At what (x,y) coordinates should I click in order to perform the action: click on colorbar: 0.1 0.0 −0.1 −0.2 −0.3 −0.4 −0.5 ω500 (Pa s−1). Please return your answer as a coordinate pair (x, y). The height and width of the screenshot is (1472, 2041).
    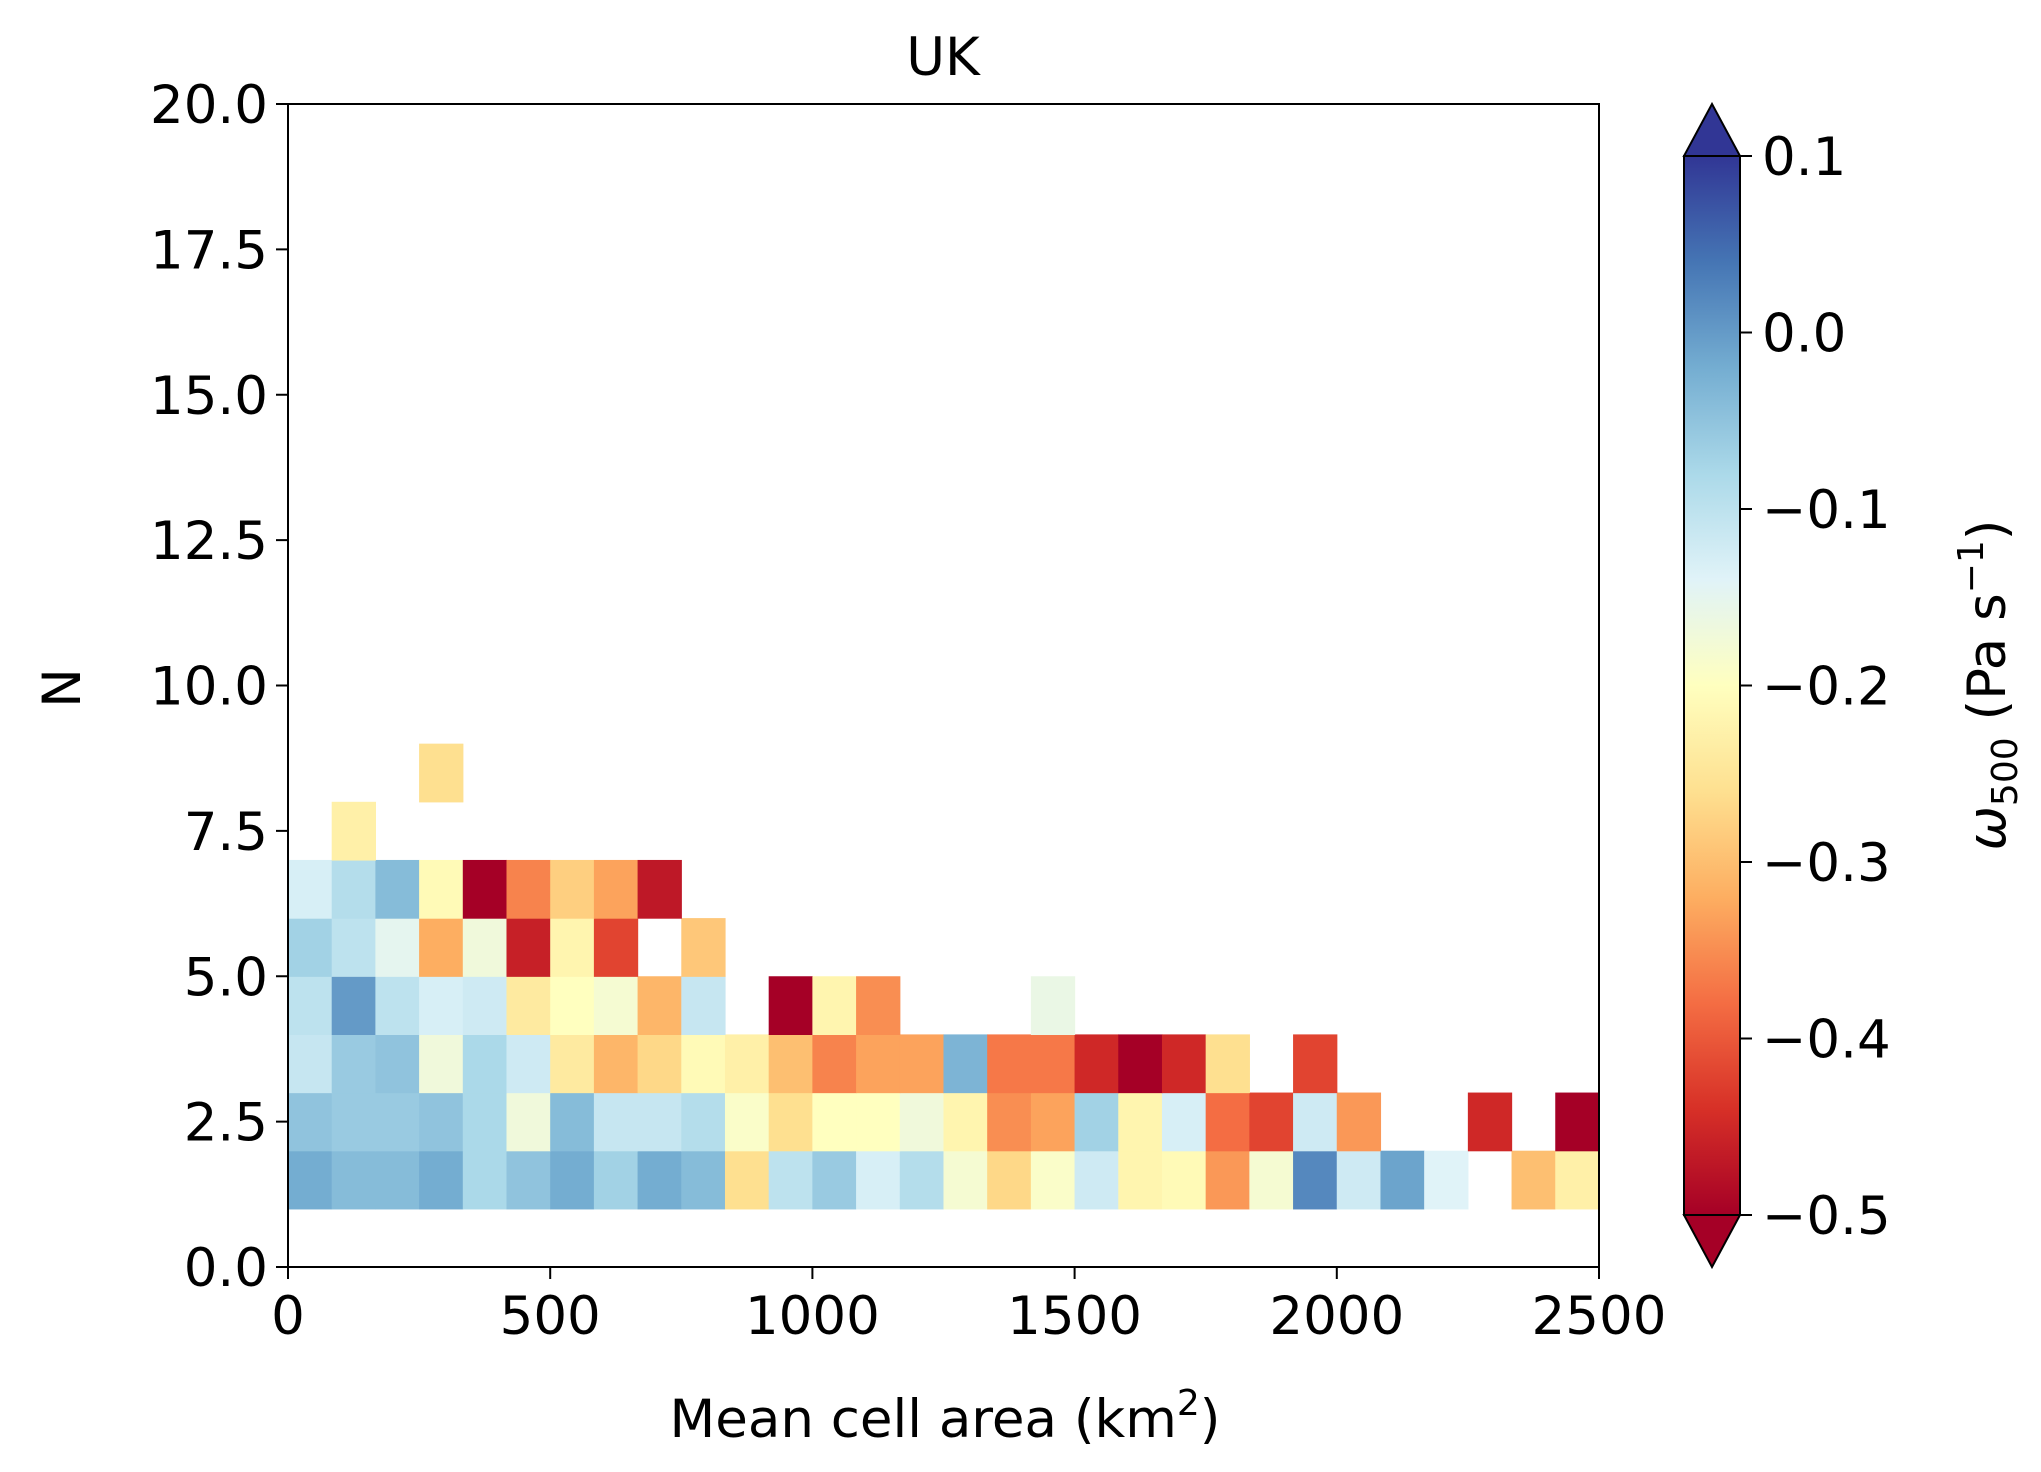
    Looking at the image, I should click on (1854, 685).